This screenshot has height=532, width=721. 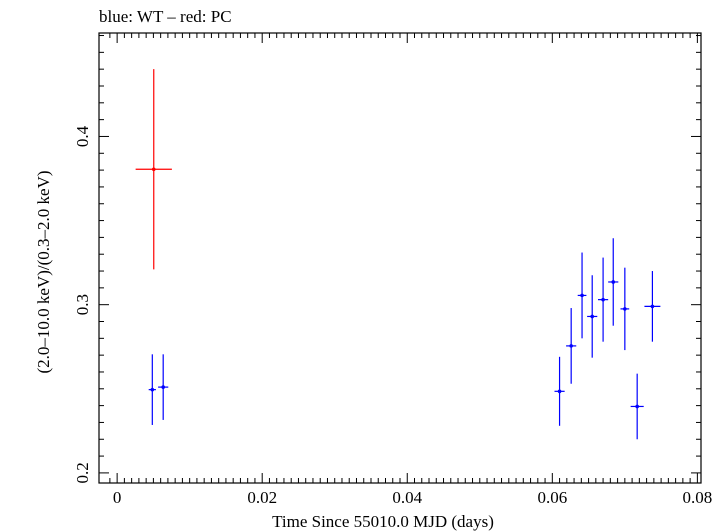 I want to click on chart-title: blue: WT – red: PC, so click(x=165, y=16).